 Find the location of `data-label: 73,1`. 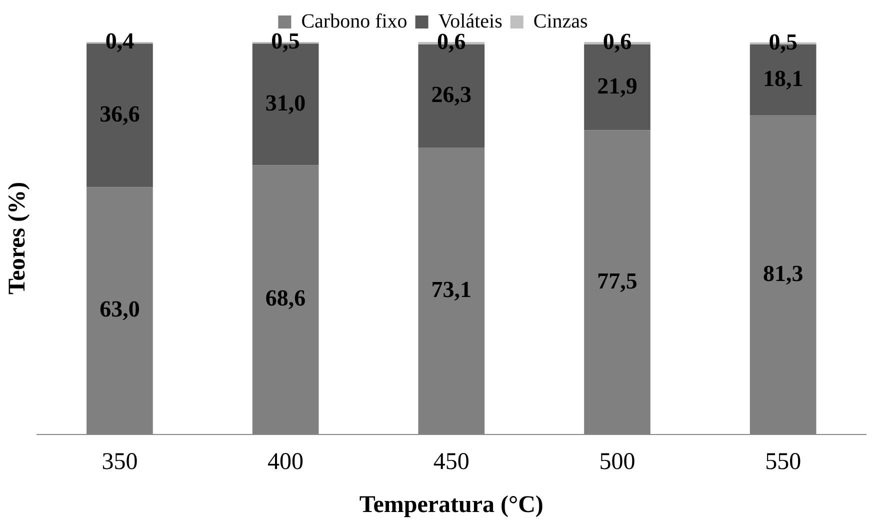

data-label: 73,1 is located at coordinates (451, 289).